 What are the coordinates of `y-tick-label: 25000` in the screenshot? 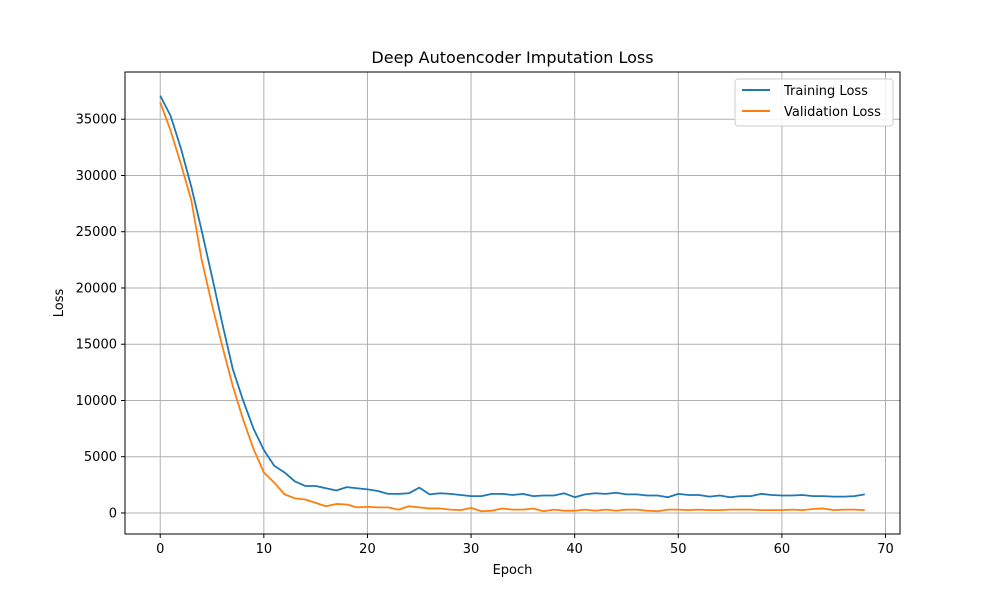 It's located at (96, 232).